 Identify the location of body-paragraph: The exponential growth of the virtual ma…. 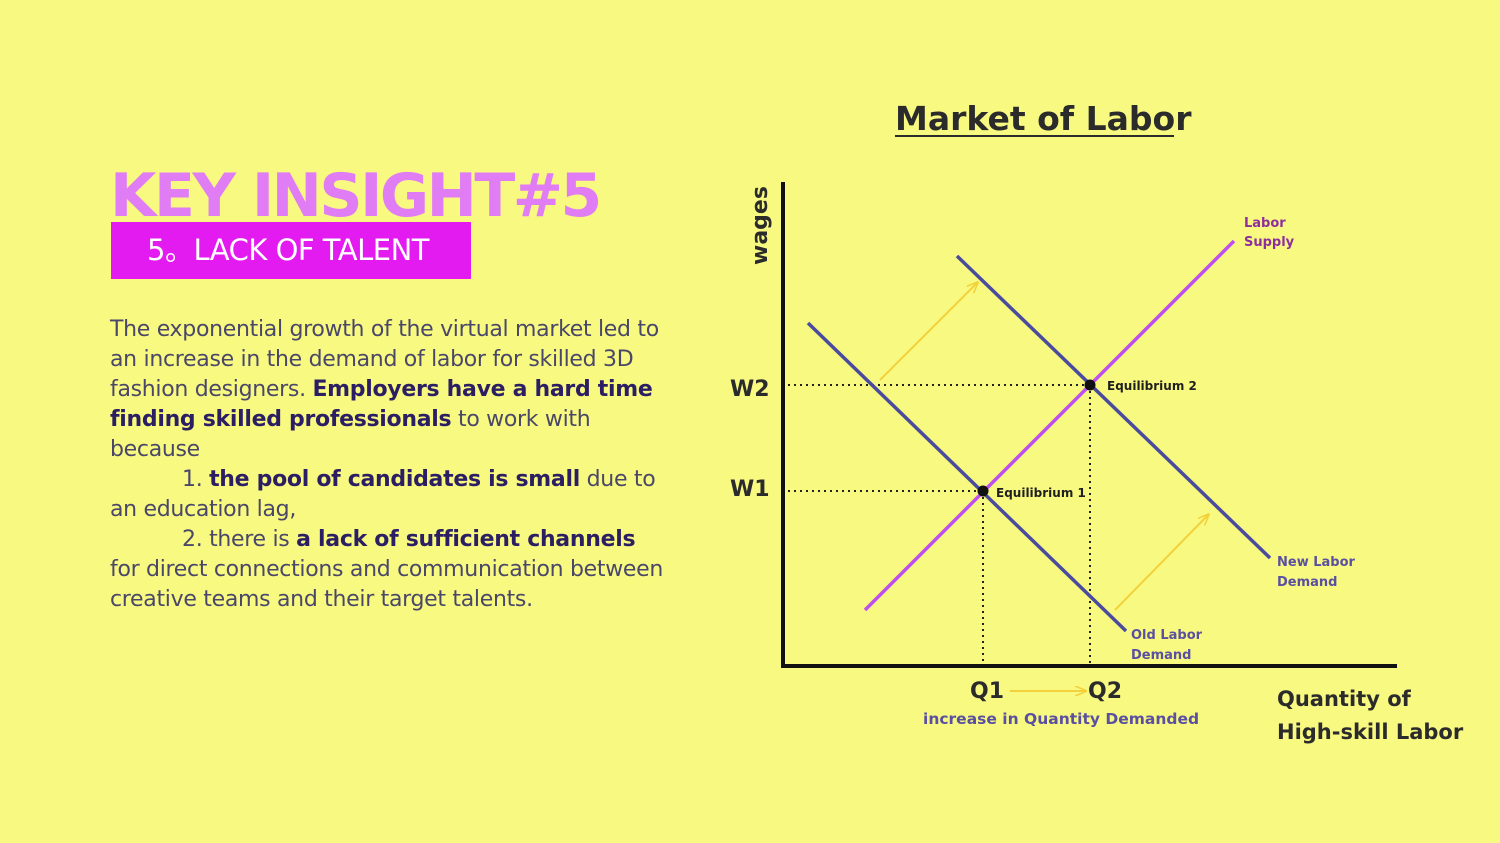
(390, 465).